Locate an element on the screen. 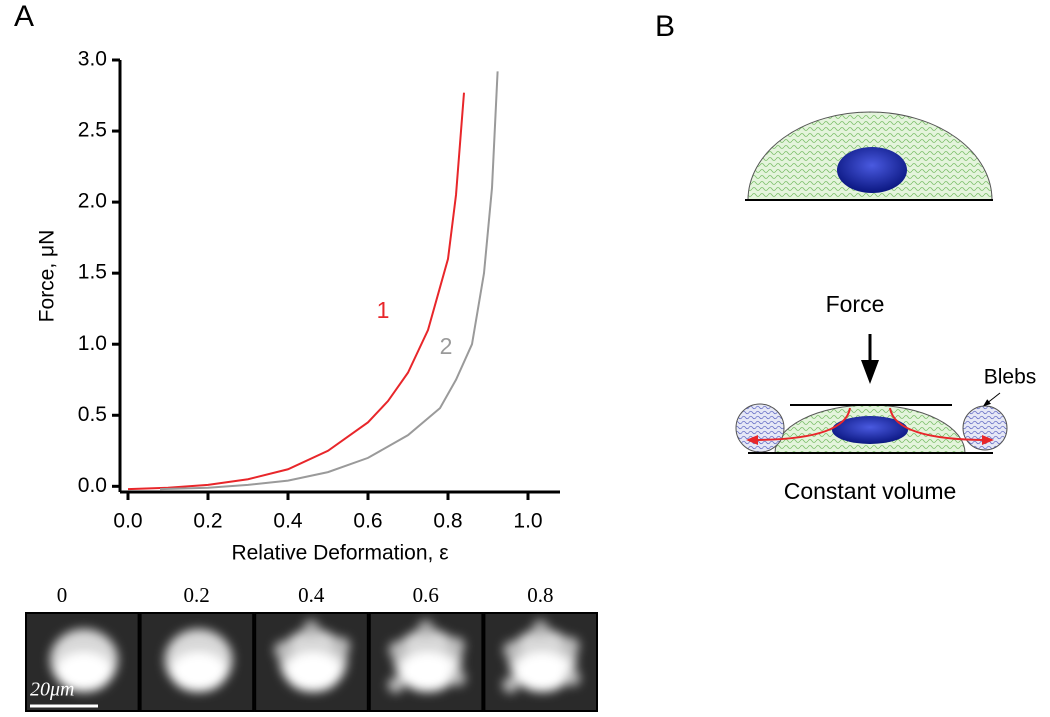  panel-label: A is located at coordinates (24, 16).